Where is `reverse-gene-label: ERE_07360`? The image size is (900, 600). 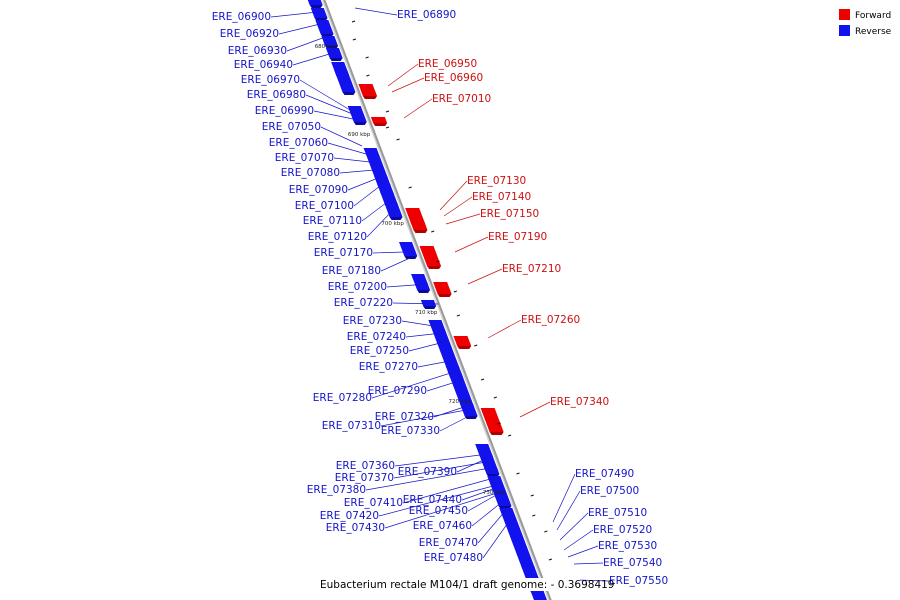 reverse-gene-label: ERE_07360 is located at coordinates (365, 466).